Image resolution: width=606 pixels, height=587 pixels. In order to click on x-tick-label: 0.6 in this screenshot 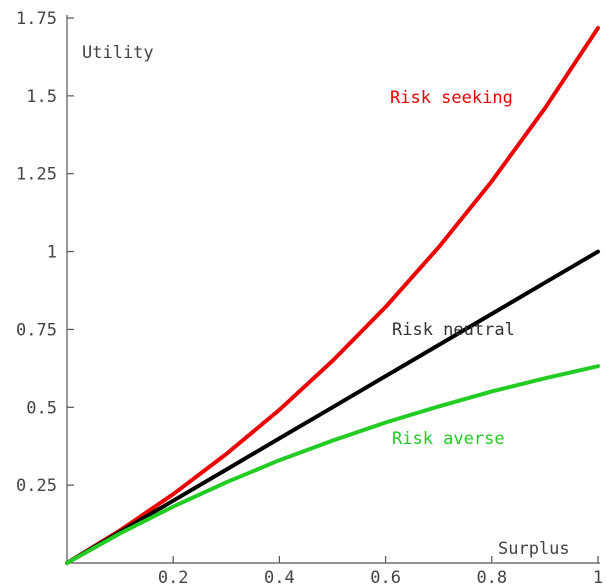, I will do `click(385, 577)`.